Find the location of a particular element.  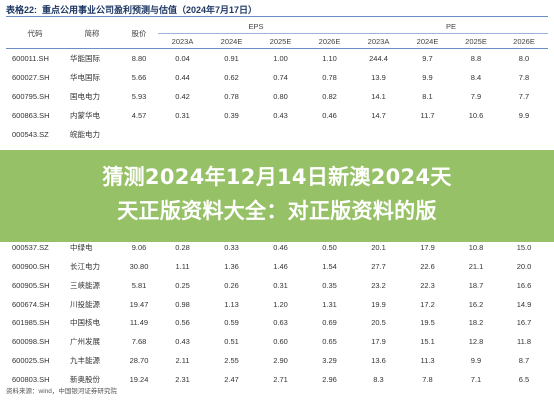

pe-cell: 8.0 is located at coordinates (524, 58).